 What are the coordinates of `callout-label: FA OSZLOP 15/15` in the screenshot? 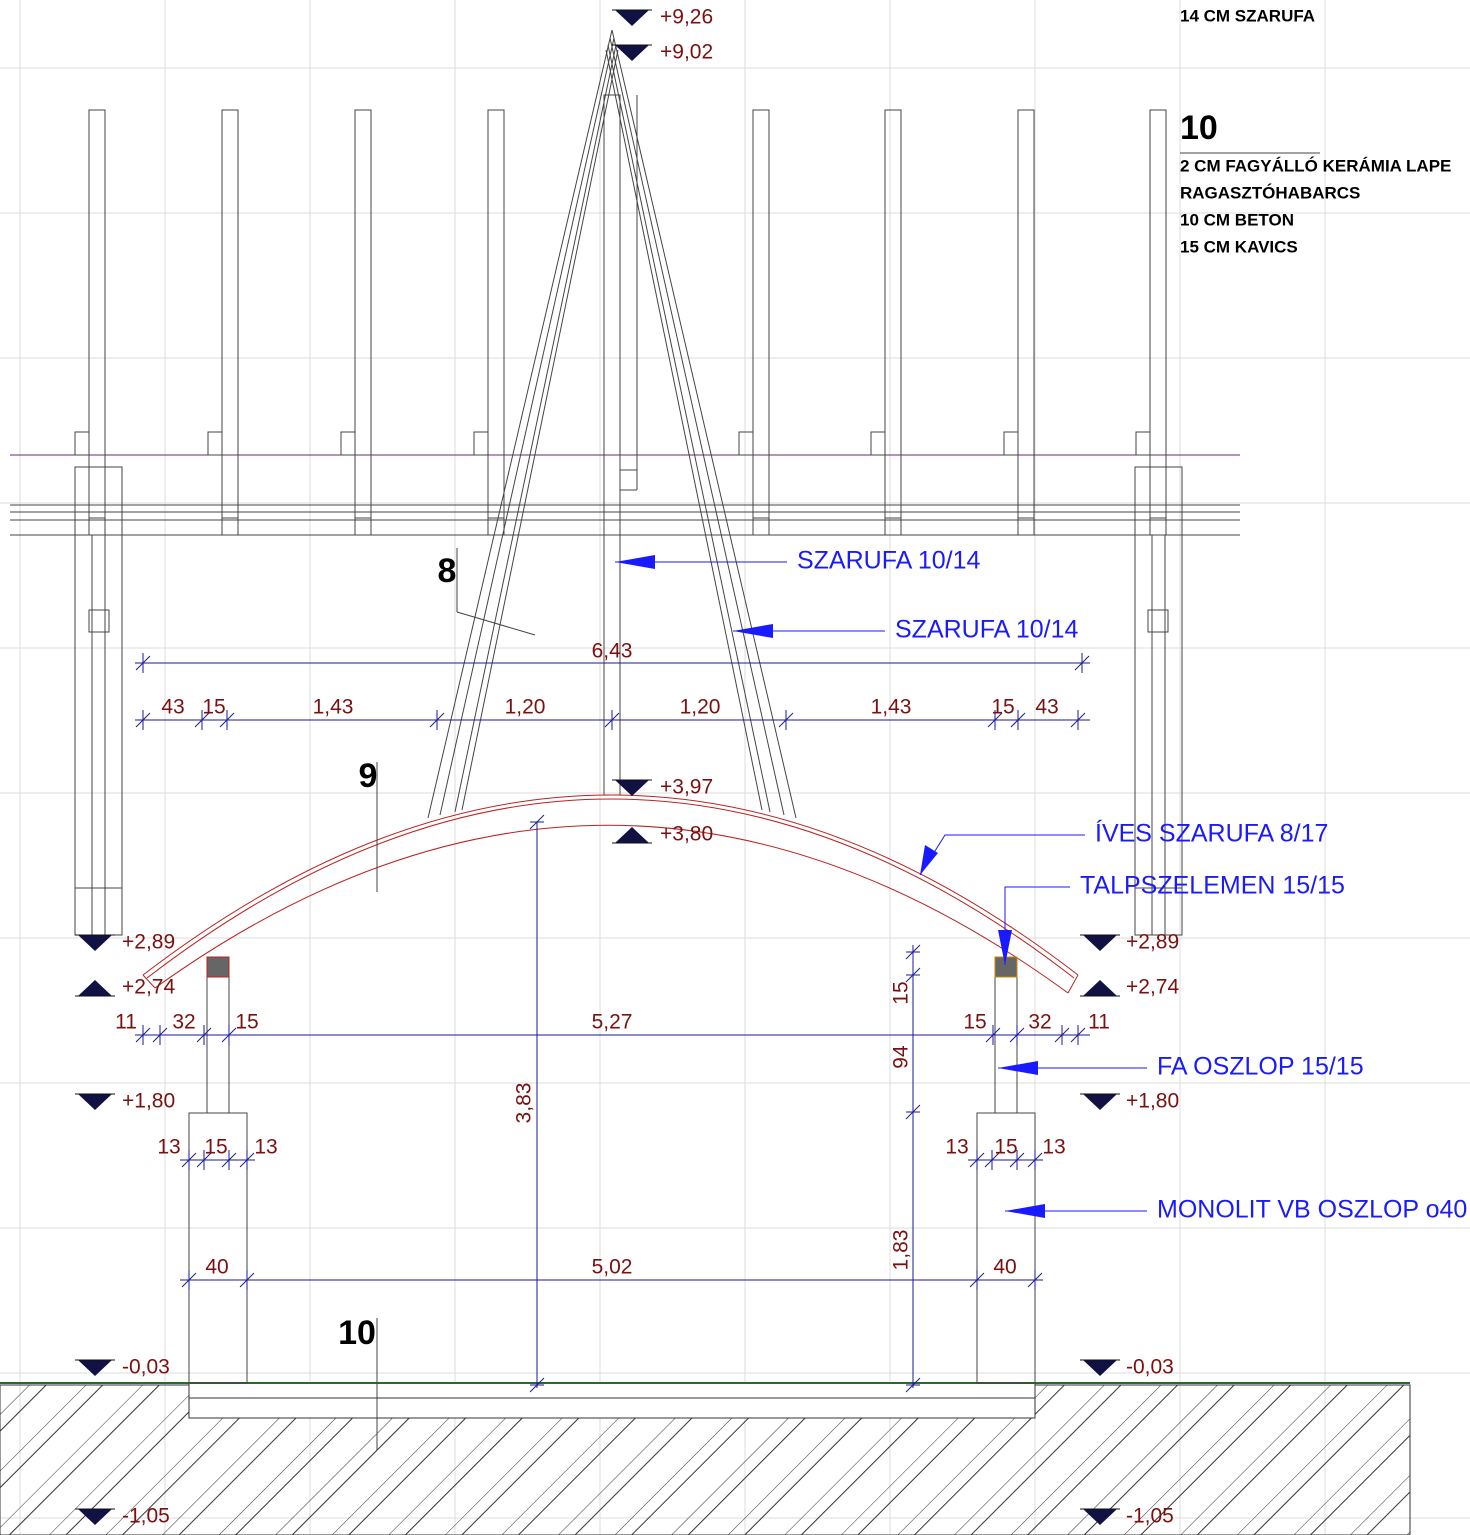 It's located at (1260, 1067).